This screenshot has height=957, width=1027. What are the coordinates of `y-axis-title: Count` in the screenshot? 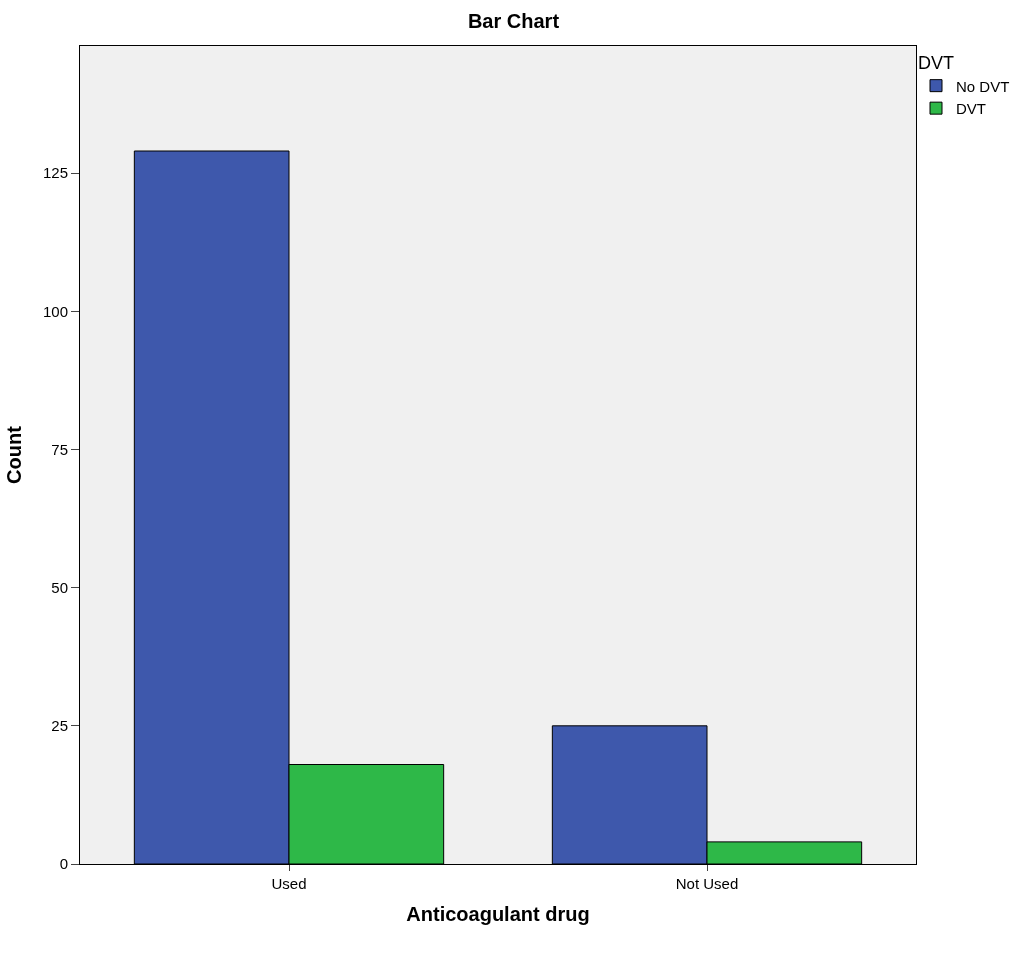 It's located at (14, 454).